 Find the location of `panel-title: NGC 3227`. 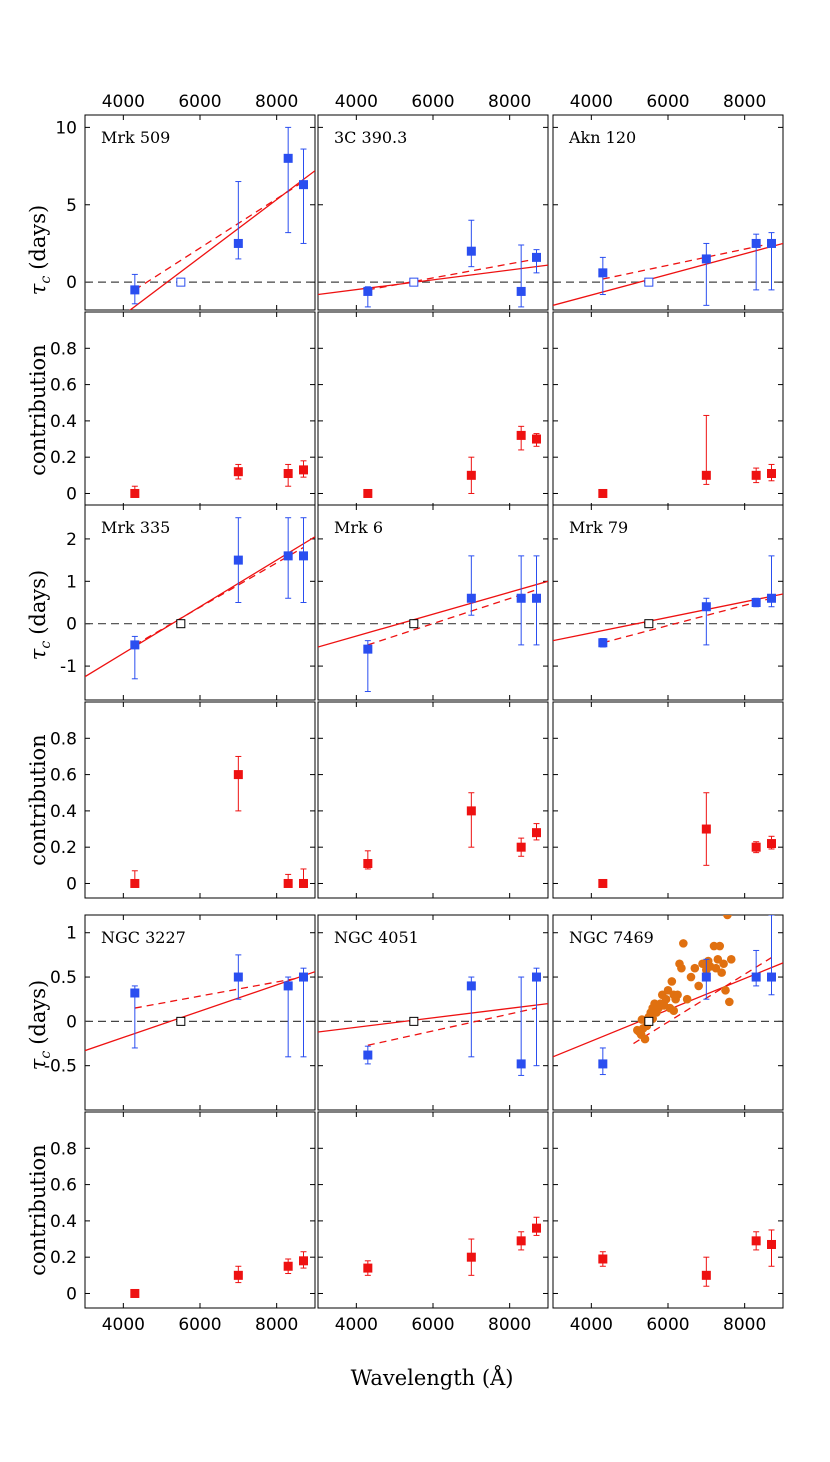

panel-title: NGC 3227 is located at coordinates (143, 937).